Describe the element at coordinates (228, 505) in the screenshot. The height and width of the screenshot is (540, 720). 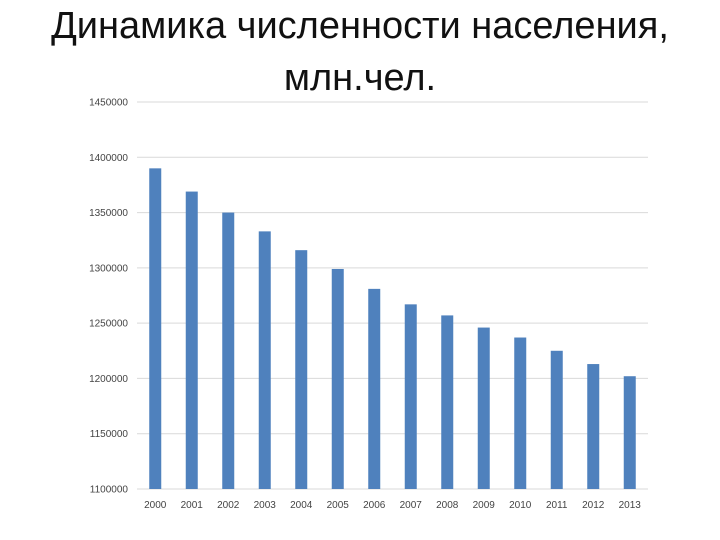
I see `x-tick-label: 2002` at that location.